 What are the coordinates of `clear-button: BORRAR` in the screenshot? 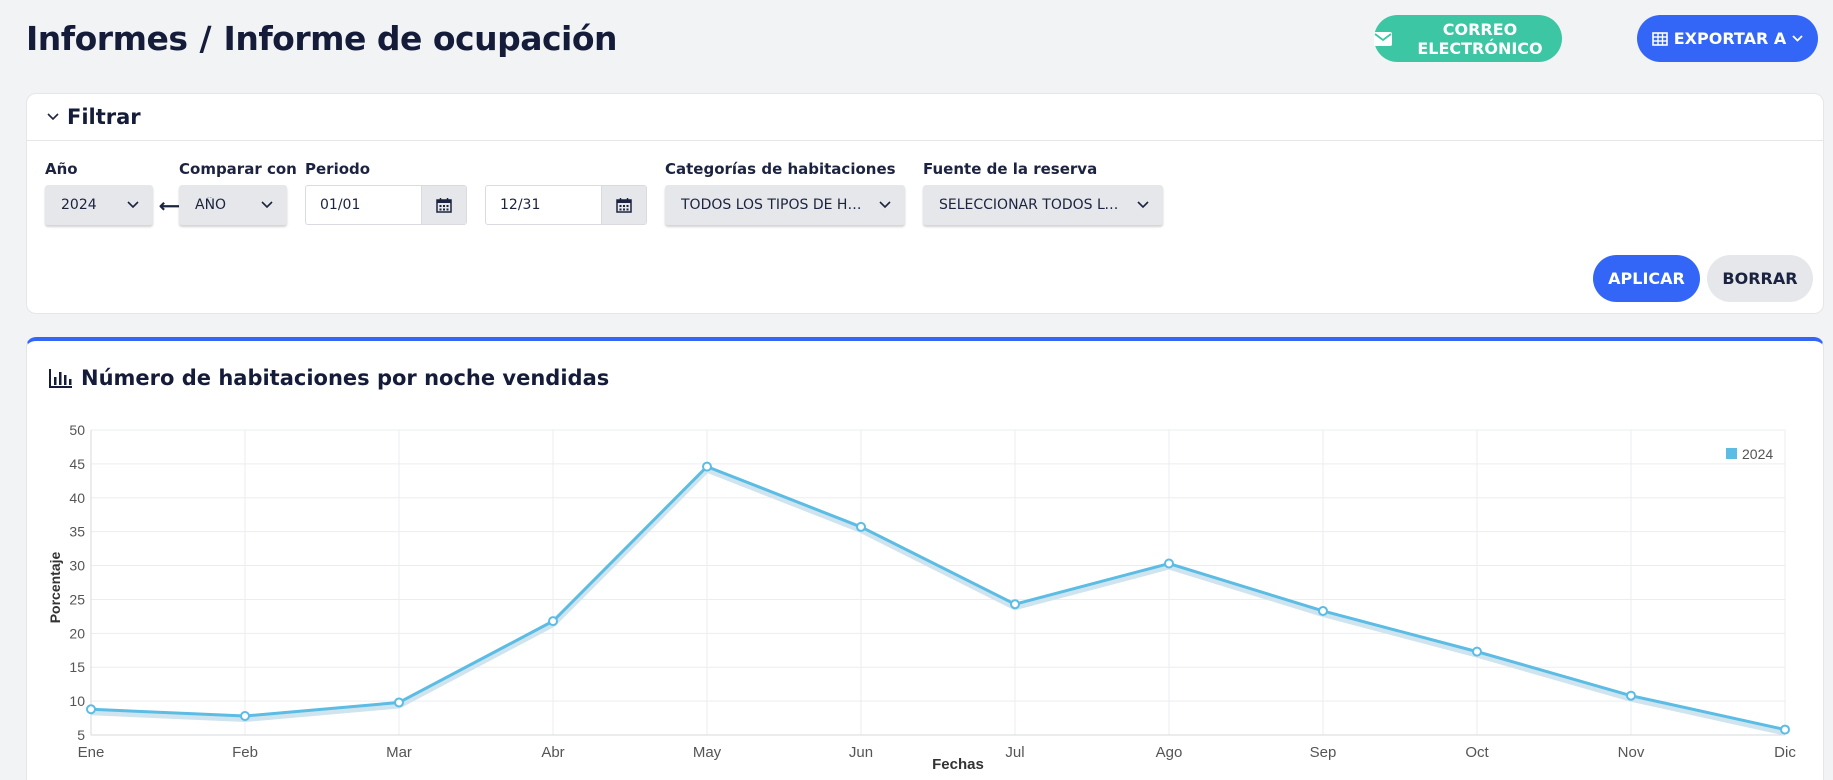 It's located at (1760, 278).